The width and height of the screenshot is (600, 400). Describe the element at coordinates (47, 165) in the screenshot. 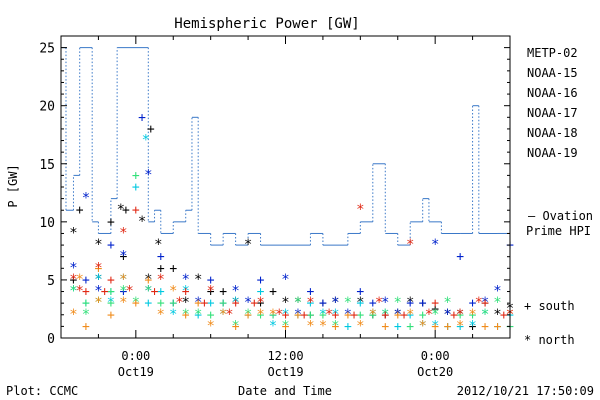

I see `y-tick-label: 15` at that location.